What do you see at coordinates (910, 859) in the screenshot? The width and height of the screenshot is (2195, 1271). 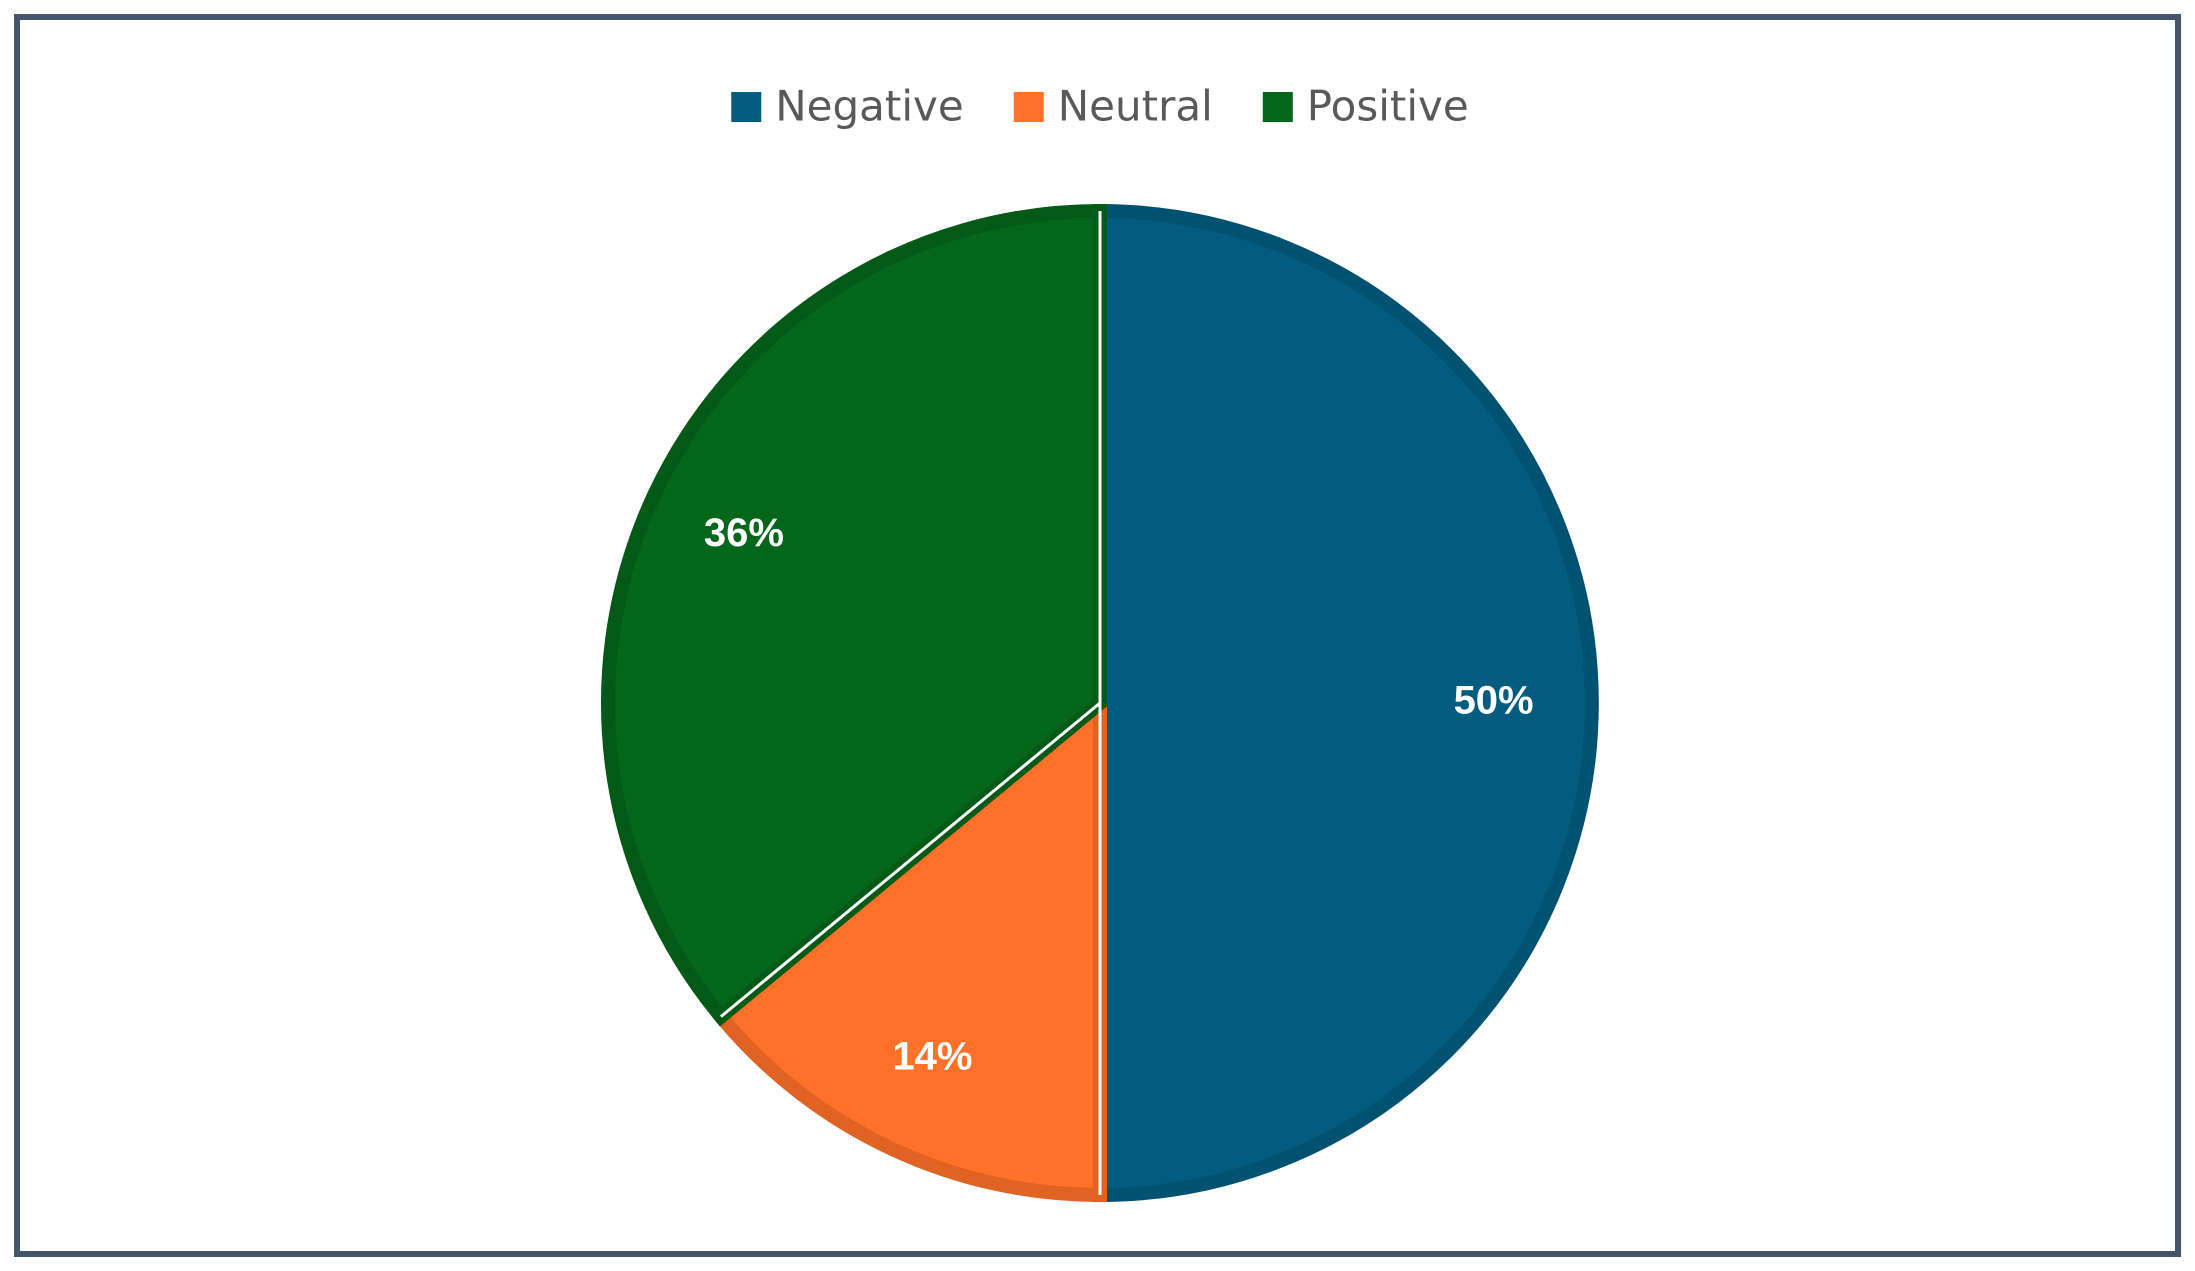 I see `slice-separator` at bounding box center [910, 859].